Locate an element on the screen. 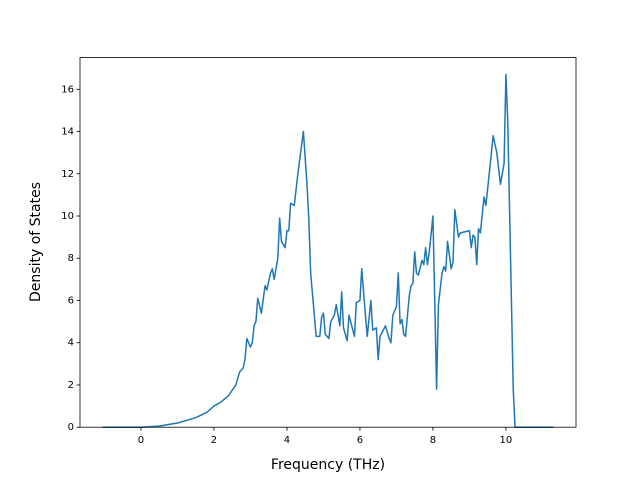 This screenshot has width=640, height=480. y-tick-label: 4 is located at coordinates (71, 343).